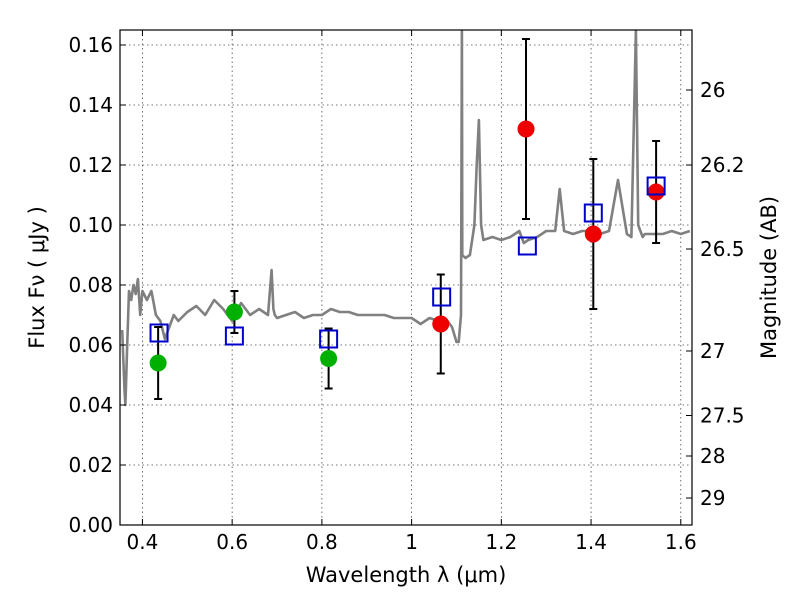 This screenshot has width=800, height=600. What do you see at coordinates (712, 351) in the screenshot?
I see `right-tick-label: 27` at bounding box center [712, 351].